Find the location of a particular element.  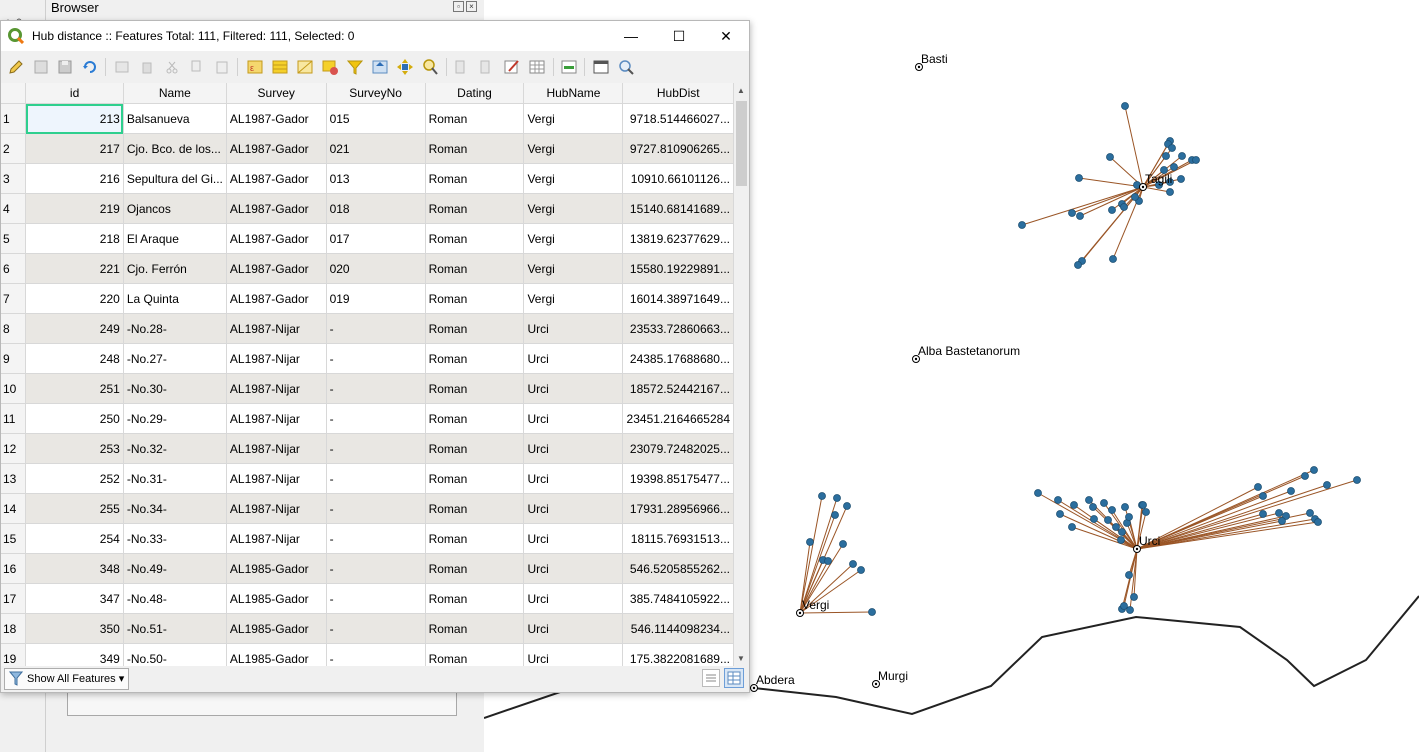

row-number: 18 is located at coordinates (14, 628).